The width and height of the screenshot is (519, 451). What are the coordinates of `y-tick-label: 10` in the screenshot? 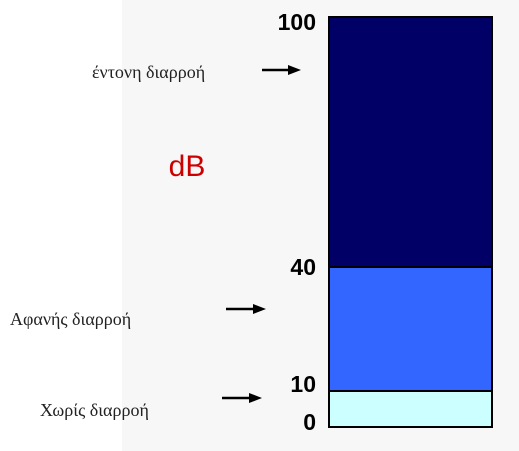 It's located at (303, 384).